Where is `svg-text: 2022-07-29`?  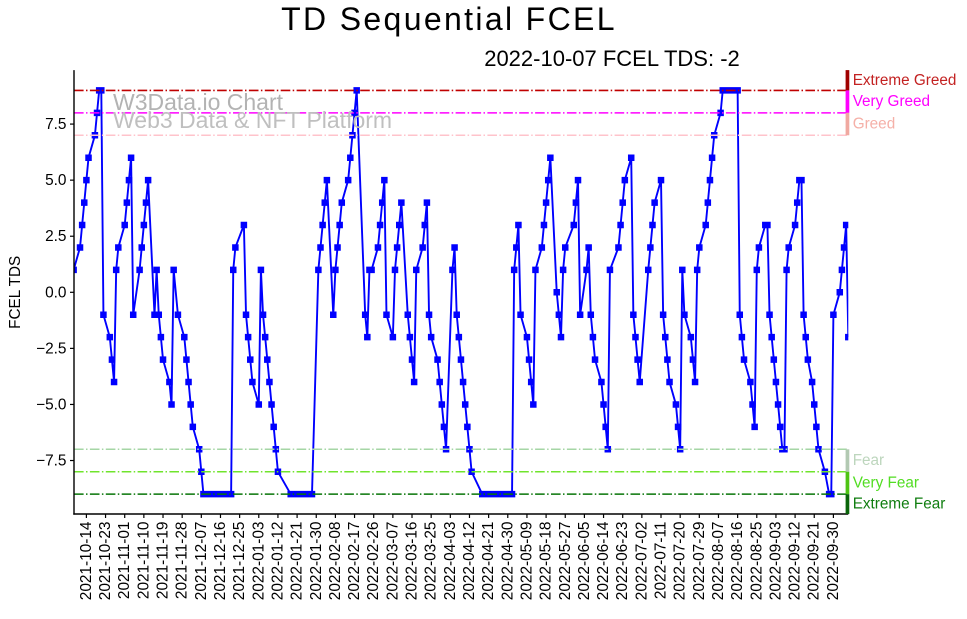 svg-text: 2022-07-29 is located at coordinates (699, 561).